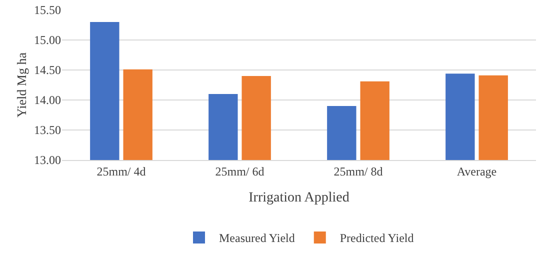  Describe the element at coordinates (21, 85) in the screenshot. I see `y-axis-title: Yield Mg ha` at that location.